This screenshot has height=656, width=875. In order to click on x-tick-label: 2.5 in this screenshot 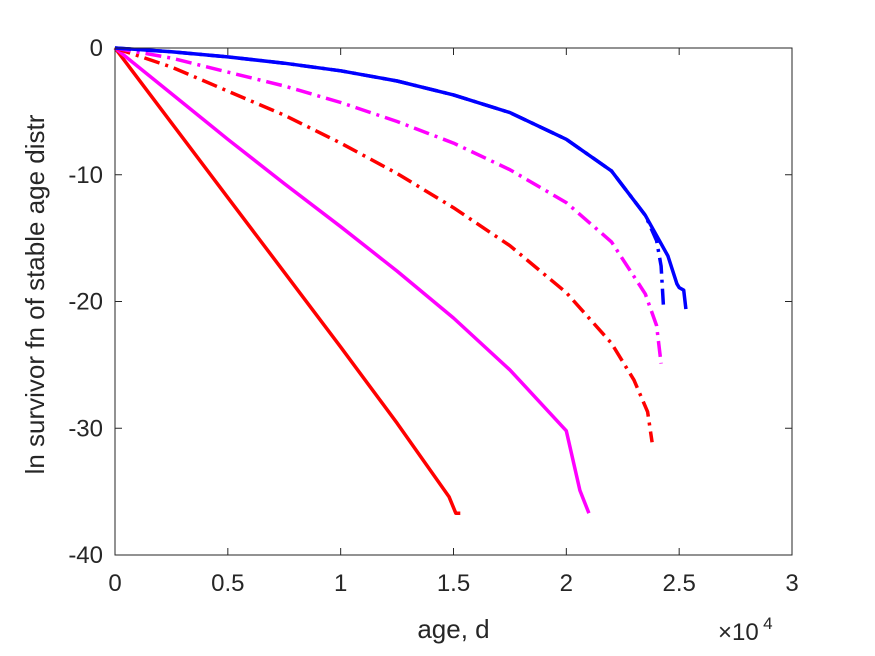, I will do `click(678, 583)`.